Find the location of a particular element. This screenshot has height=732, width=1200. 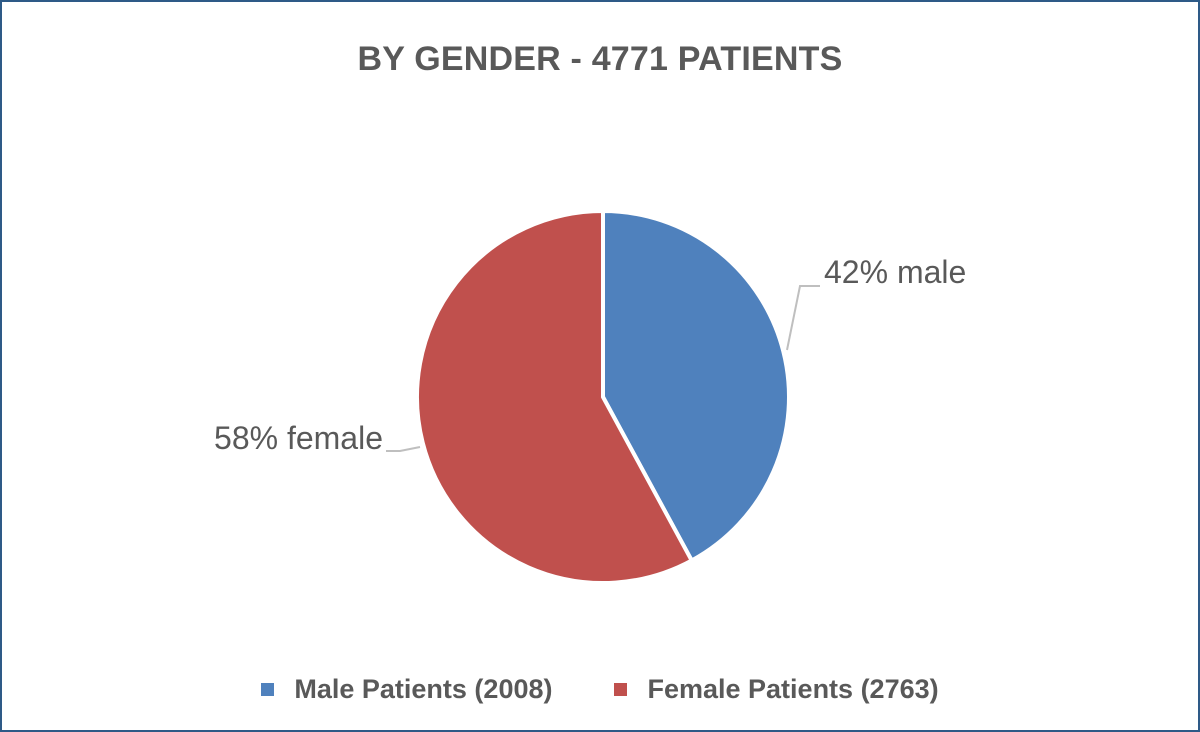

chart-title: BY GENDER - 4771 PATIENTS is located at coordinates (600, 59).